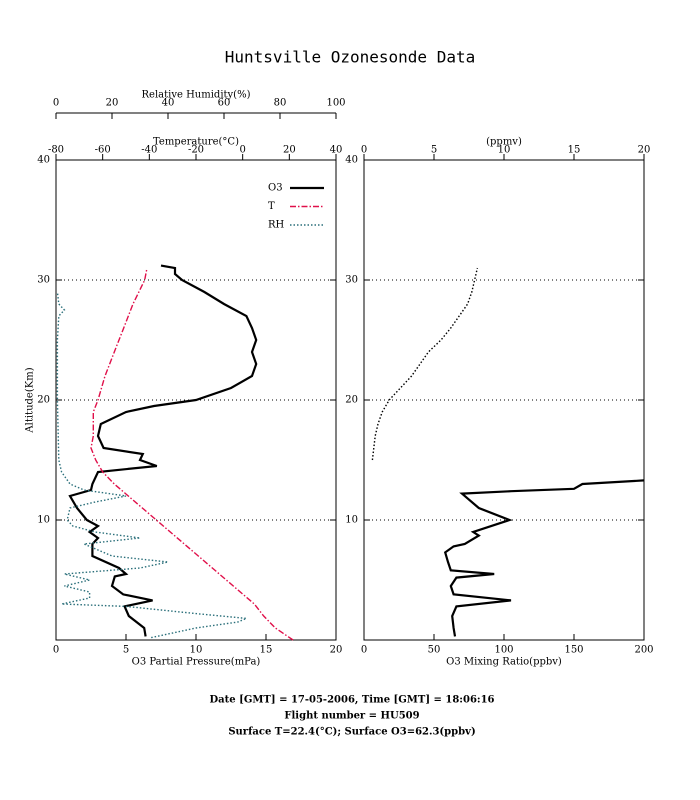 Image resolution: width=700 pixels, height=800 pixels. What do you see at coordinates (196, 662) in the screenshot?
I see `x-axis-label: O3 Partial Pressure(mPa)` at bounding box center [196, 662].